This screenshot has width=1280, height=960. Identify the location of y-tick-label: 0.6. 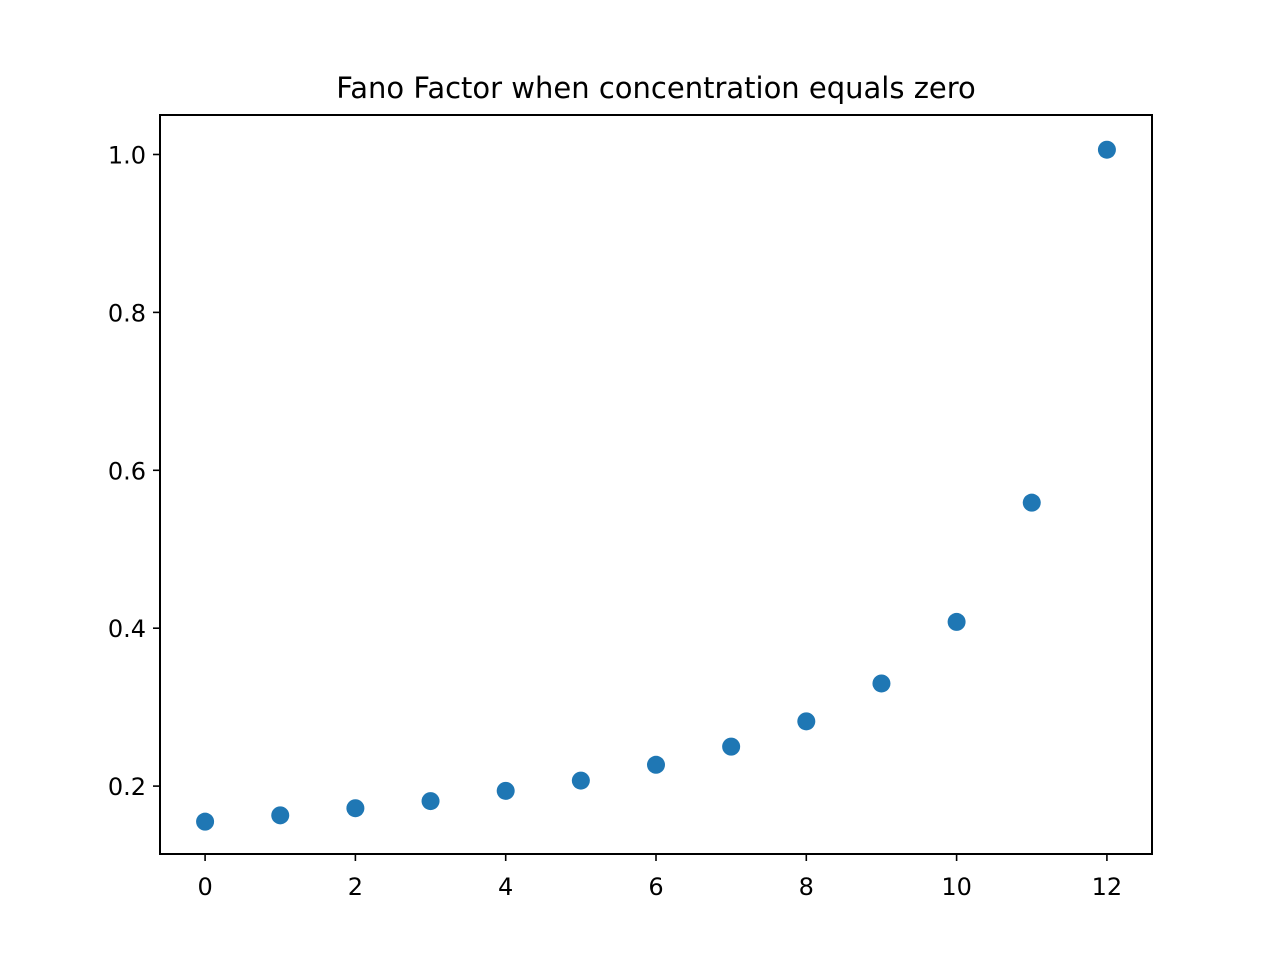
(127, 471).